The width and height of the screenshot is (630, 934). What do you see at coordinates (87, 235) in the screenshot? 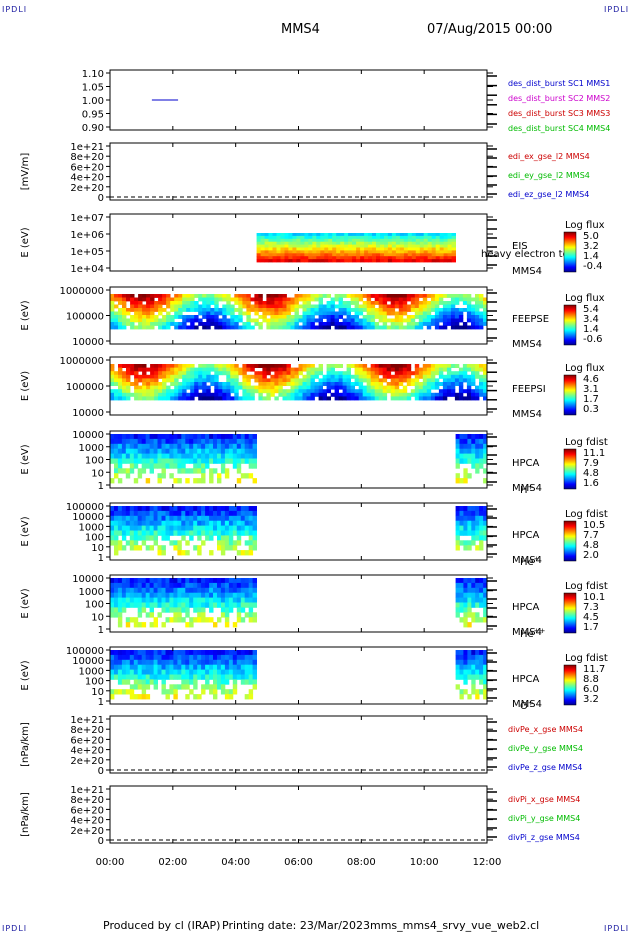
I see `y-tick-label: 1e+06` at bounding box center [87, 235].